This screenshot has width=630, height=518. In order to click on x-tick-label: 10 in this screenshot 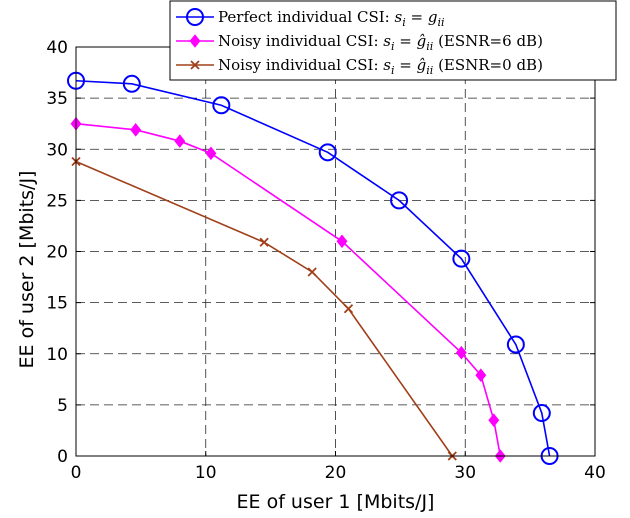, I will do `click(206, 473)`.